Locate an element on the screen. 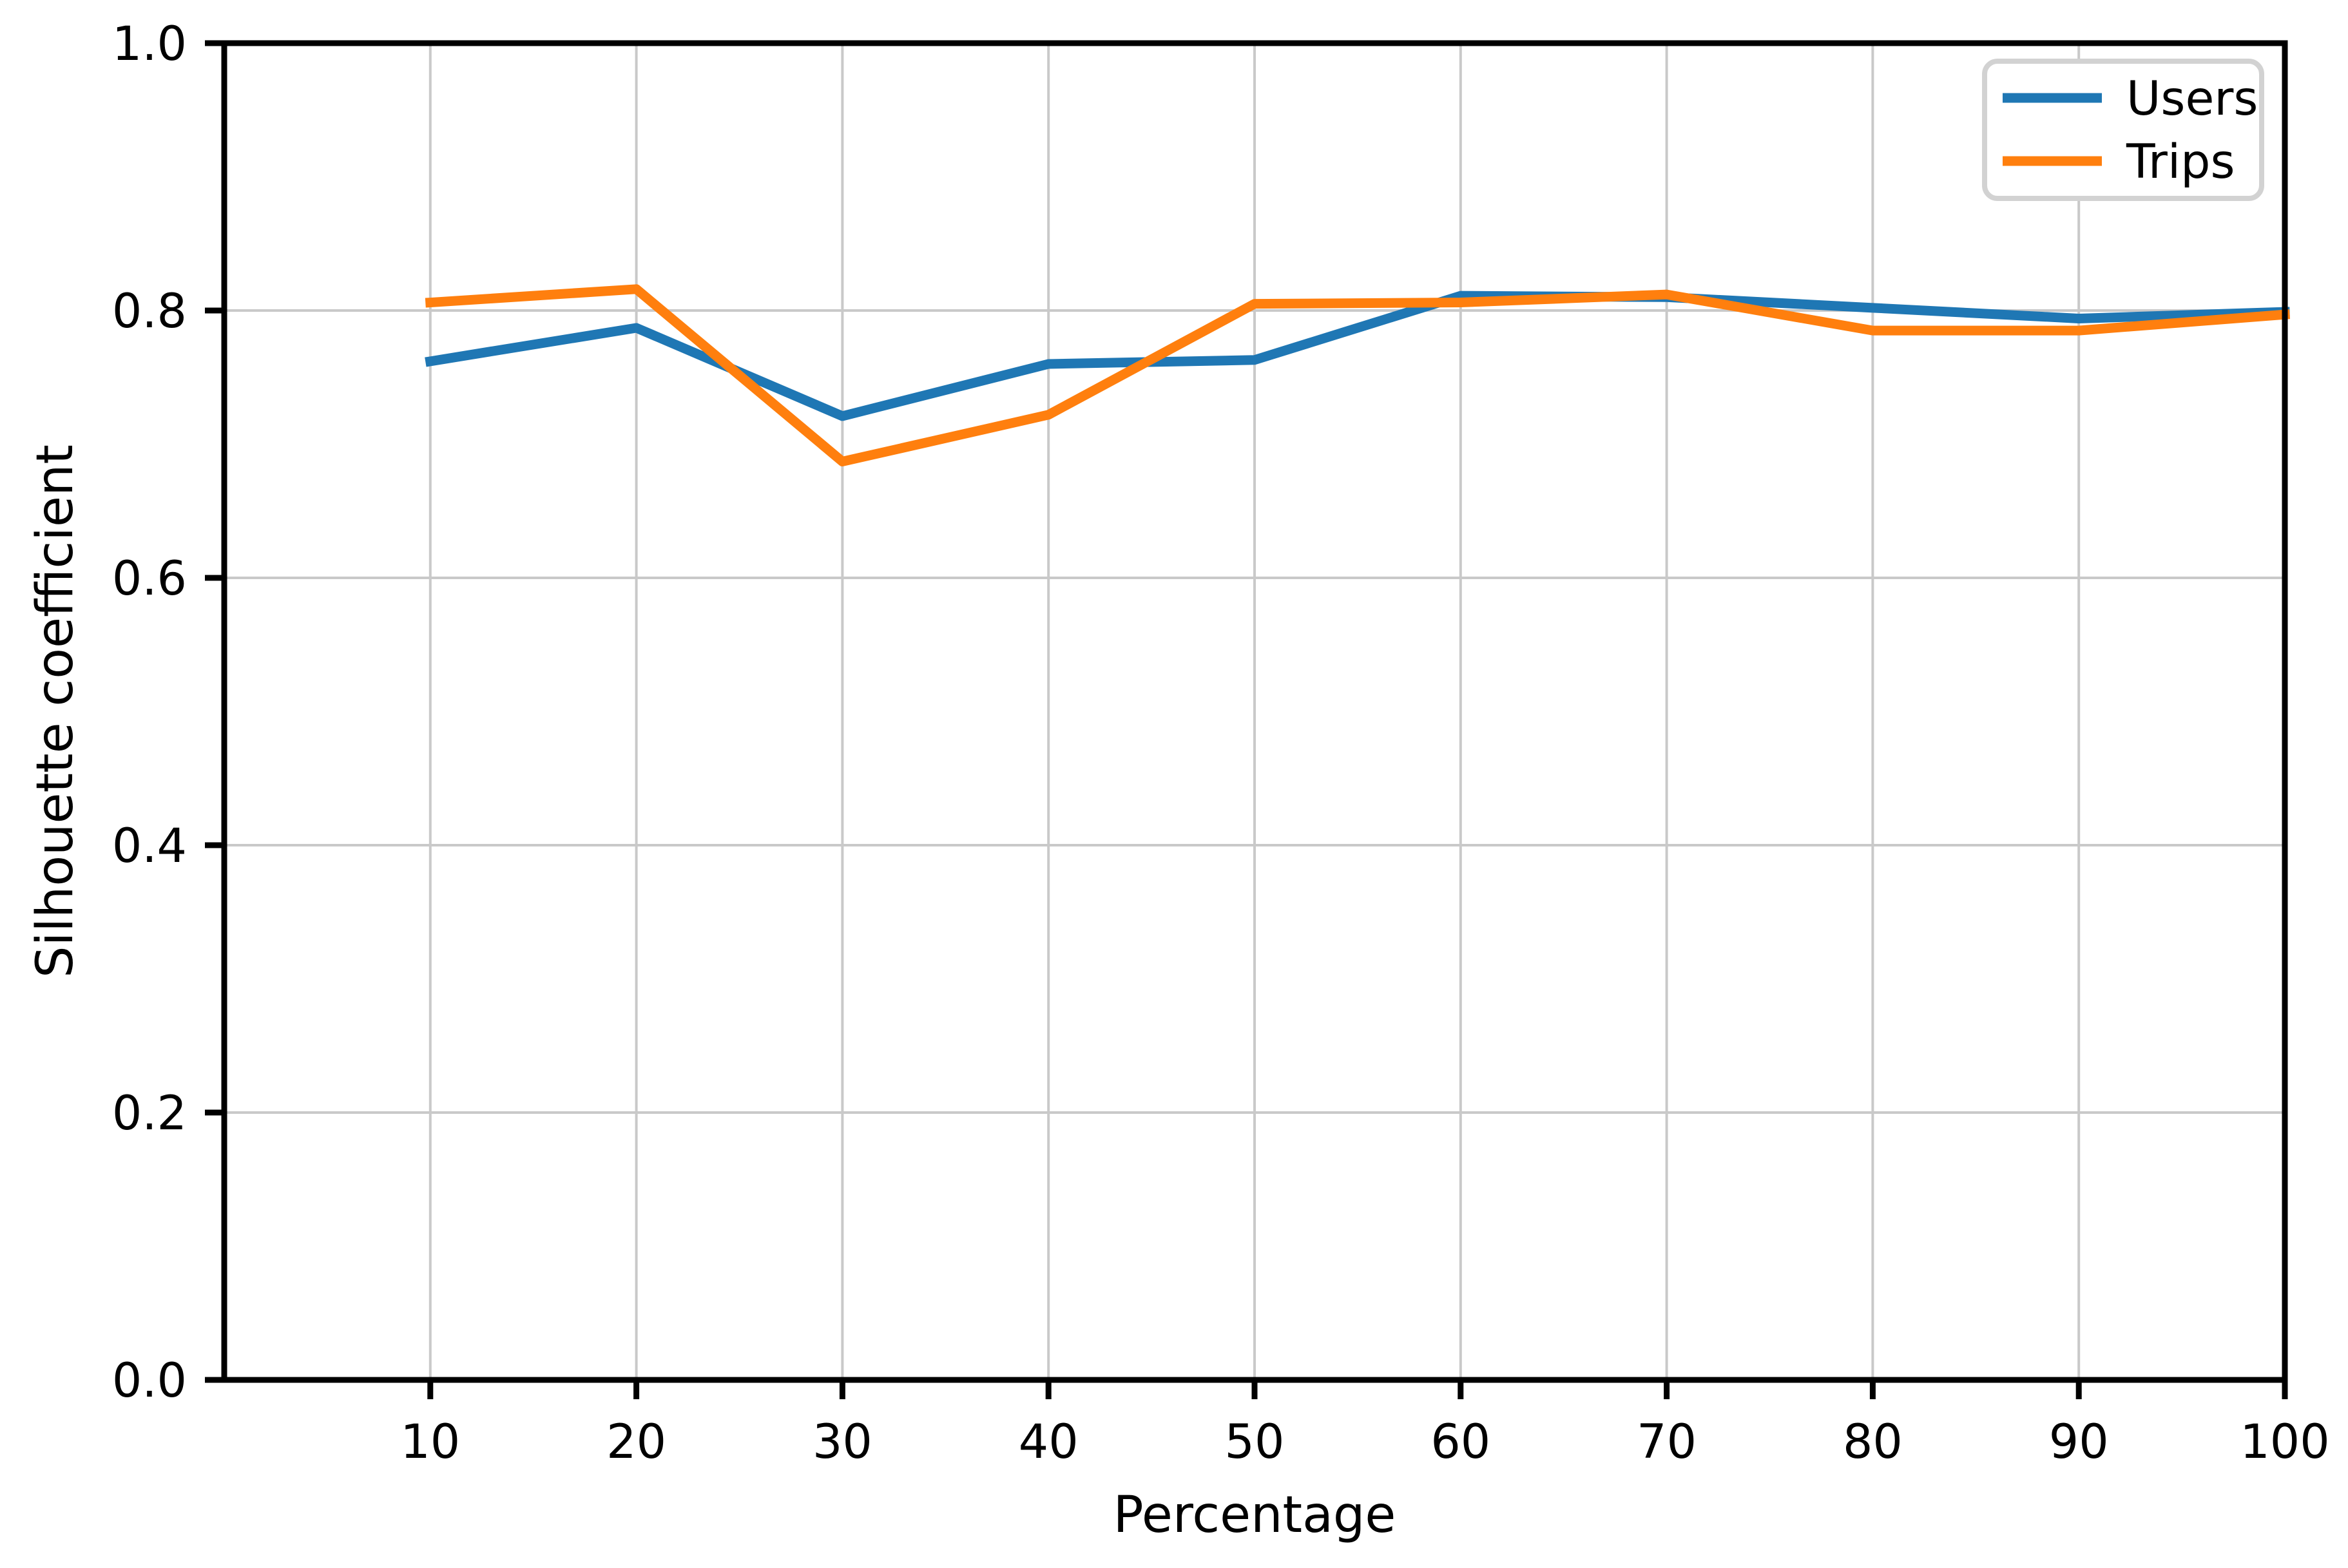  x-tick-label: 80 is located at coordinates (1873, 1442).